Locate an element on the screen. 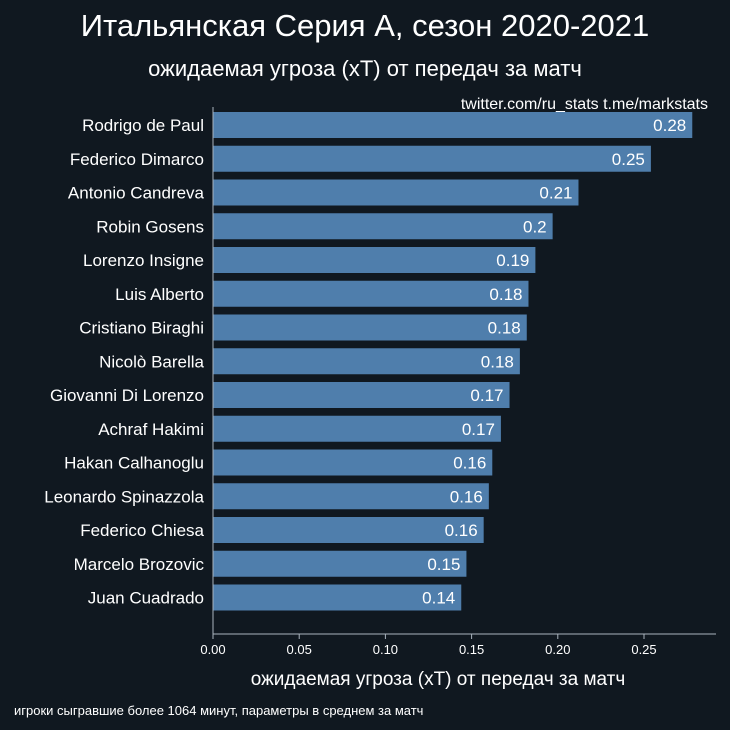 This screenshot has height=730, width=730. category-label: Luis Alberto is located at coordinates (159, 294).